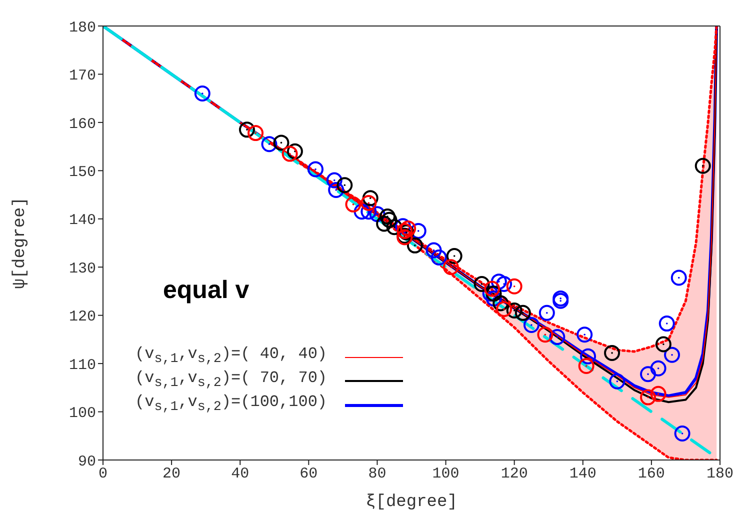  I want to click on y-tick-label: 180, so click(82, 27).